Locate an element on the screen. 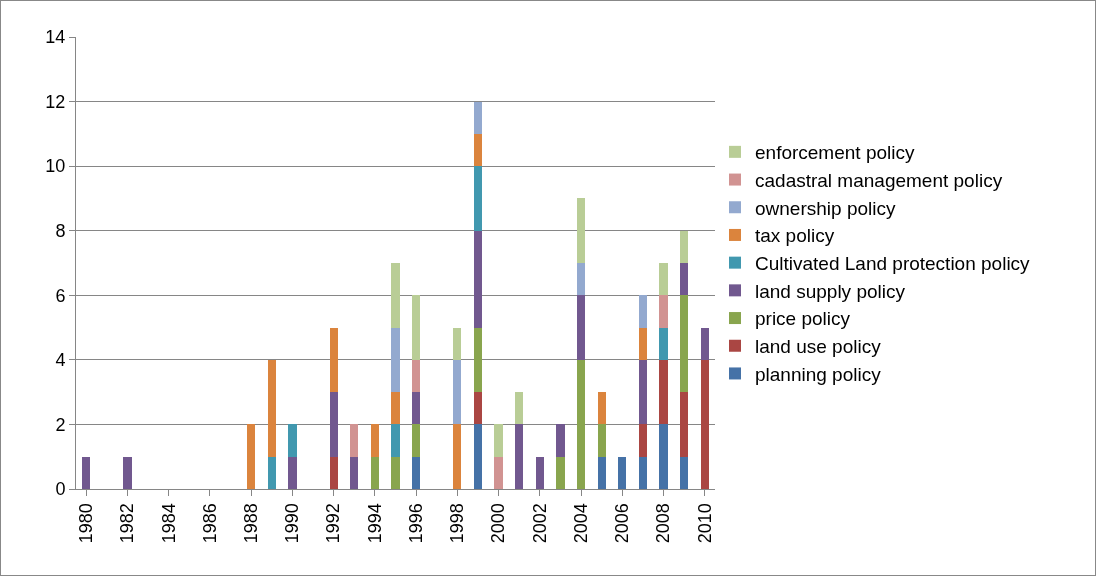  legend-label: land supply policy is located at coordinates (830, 291).